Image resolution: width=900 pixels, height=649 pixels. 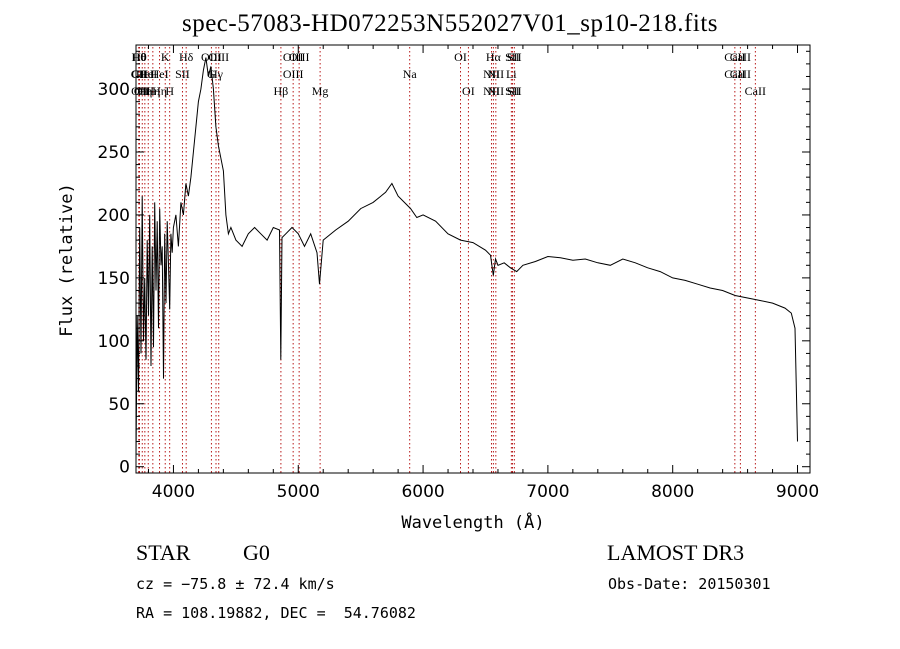 What do you see at coordinates (235, 584) in the screenshot?
I see `redshift-velocity: cz = −75.8 ± 72.4 km/s` at bounding box center [235, 584].